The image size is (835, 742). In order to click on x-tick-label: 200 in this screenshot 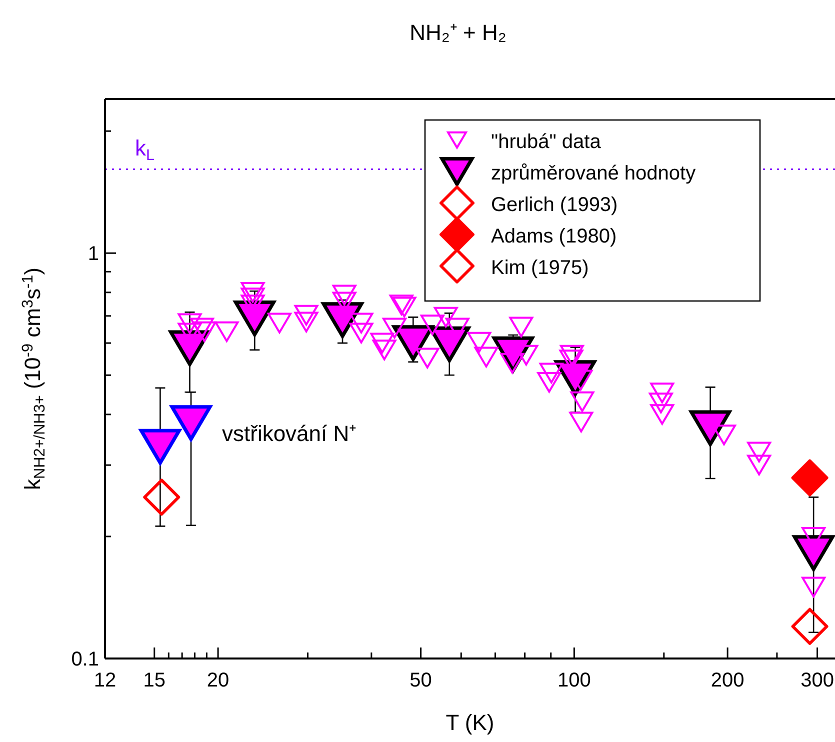, I will do `click(727, 681)`.